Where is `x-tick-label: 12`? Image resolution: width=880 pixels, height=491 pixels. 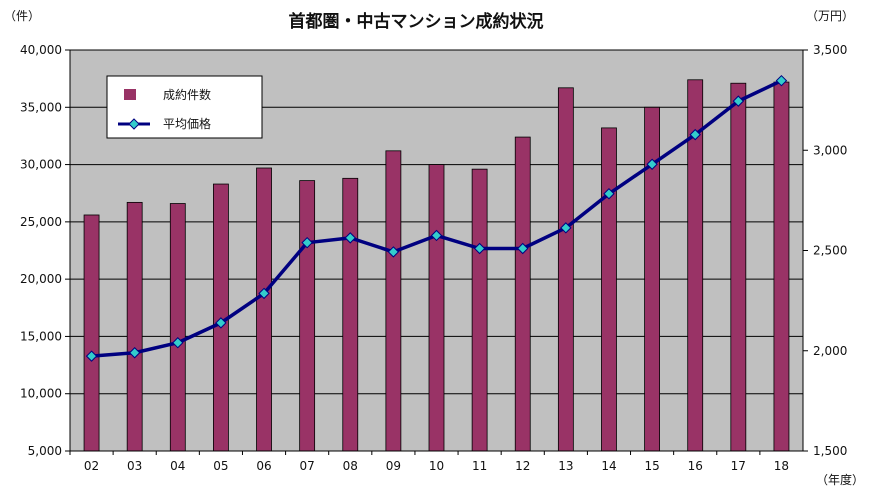
x-tick-label: 12 is located at coordinates (522, 466).